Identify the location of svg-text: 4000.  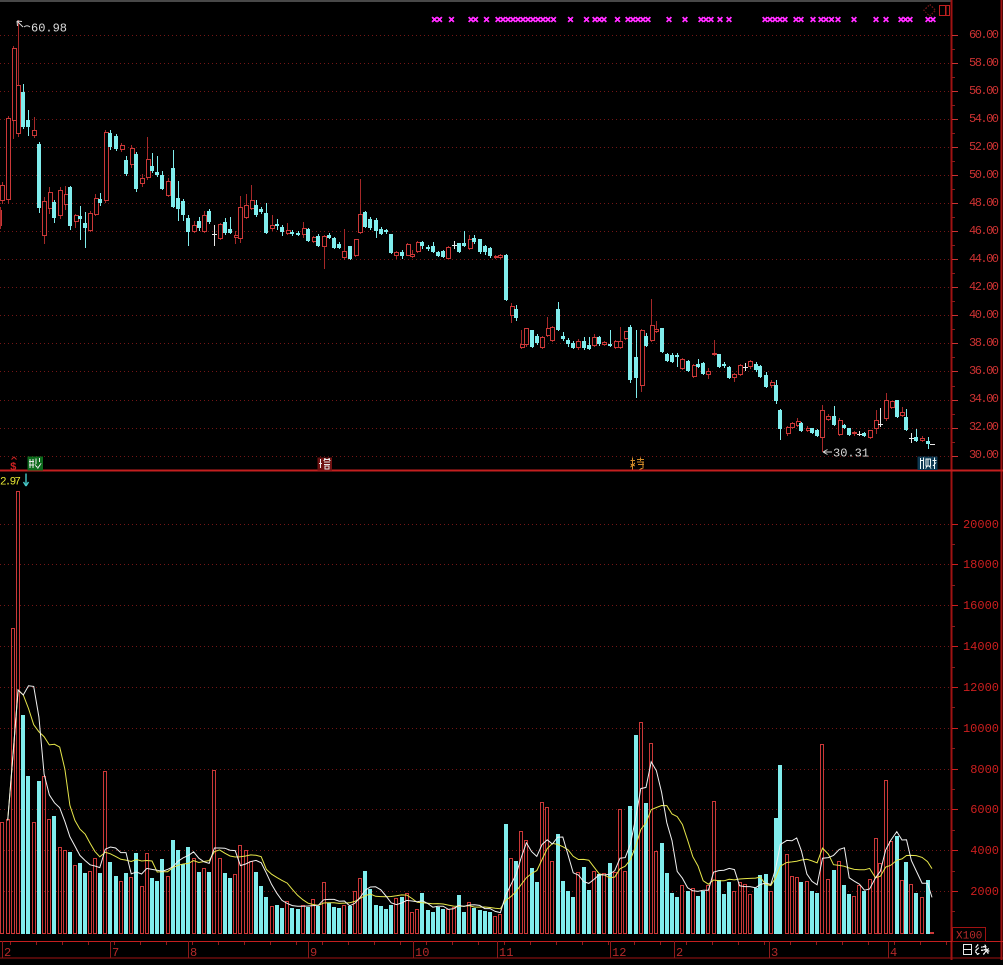
(984, 851).